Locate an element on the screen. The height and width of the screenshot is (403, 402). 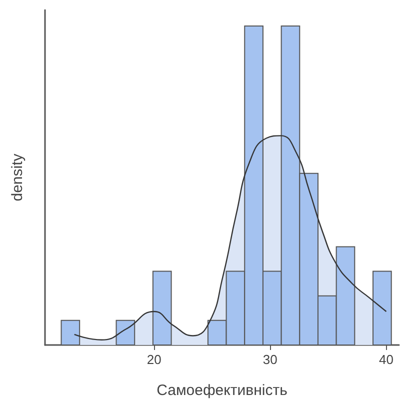
x-tick-label: 20 is located at coordinates (154, 359).